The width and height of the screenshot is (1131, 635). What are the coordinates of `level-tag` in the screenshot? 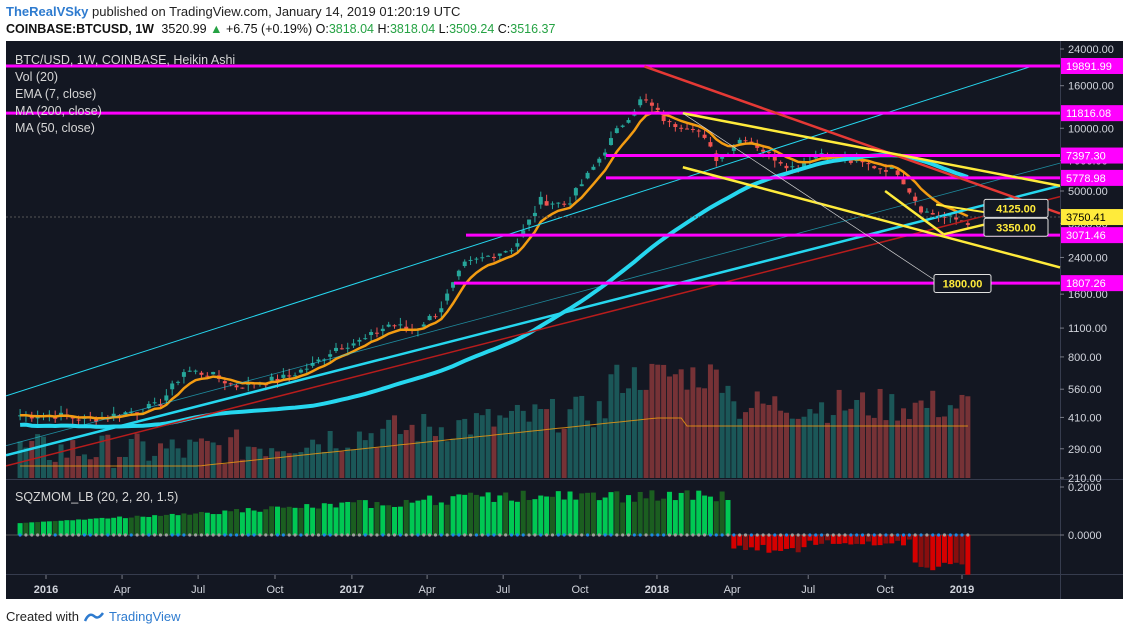 It's located at (1092, 177).